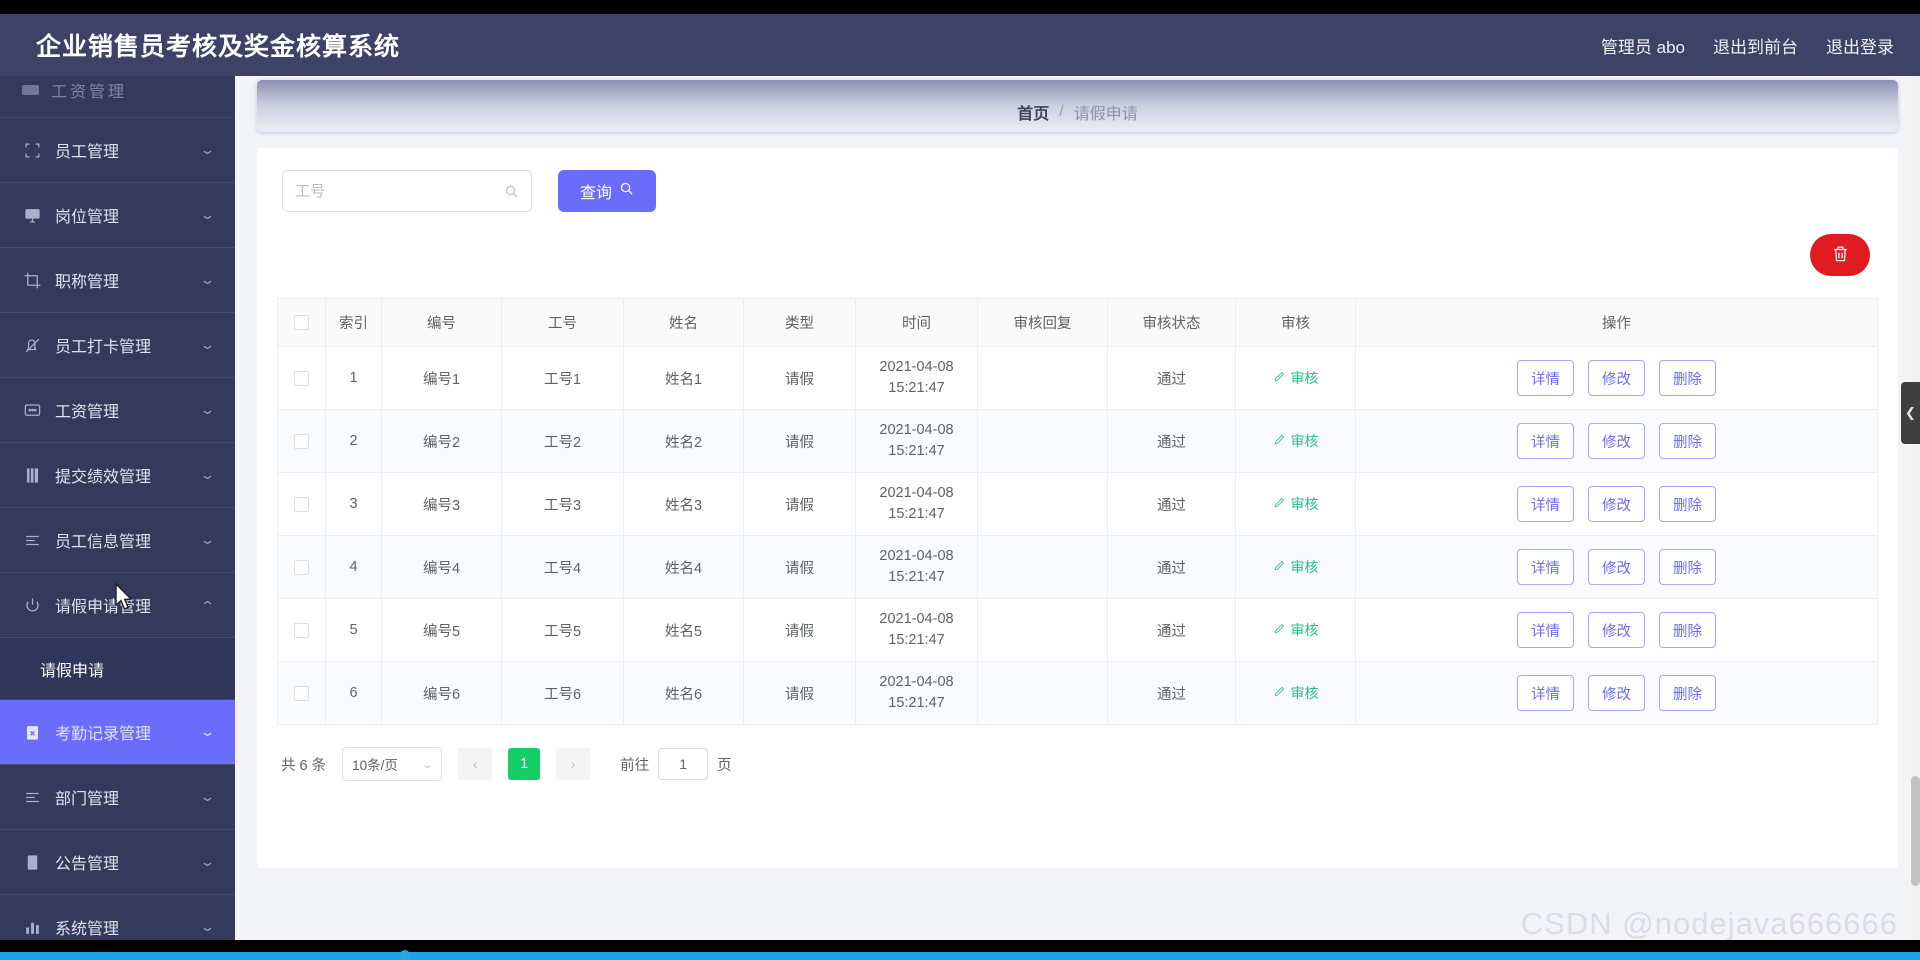 The width and height of the screenshot is (1920, 960). I want to click on sidebar-item-attendance: 考勤记录管理 ⌄, so click(117, 732).